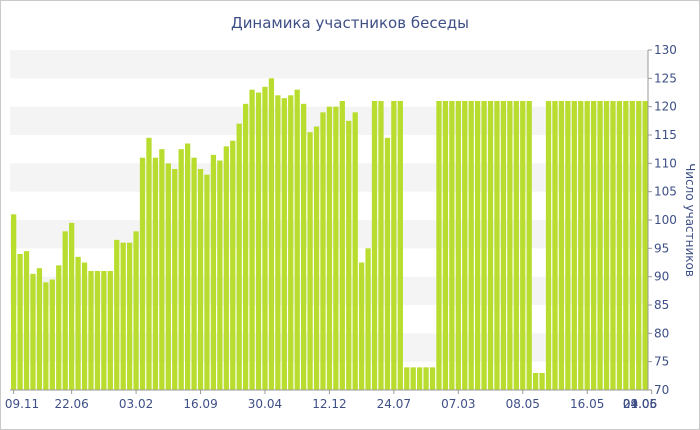 The image size is (700, 430). Describe the element at coordinates (690, 220) in the screenshot. I see `y-axis-label: Число участников` at that location.